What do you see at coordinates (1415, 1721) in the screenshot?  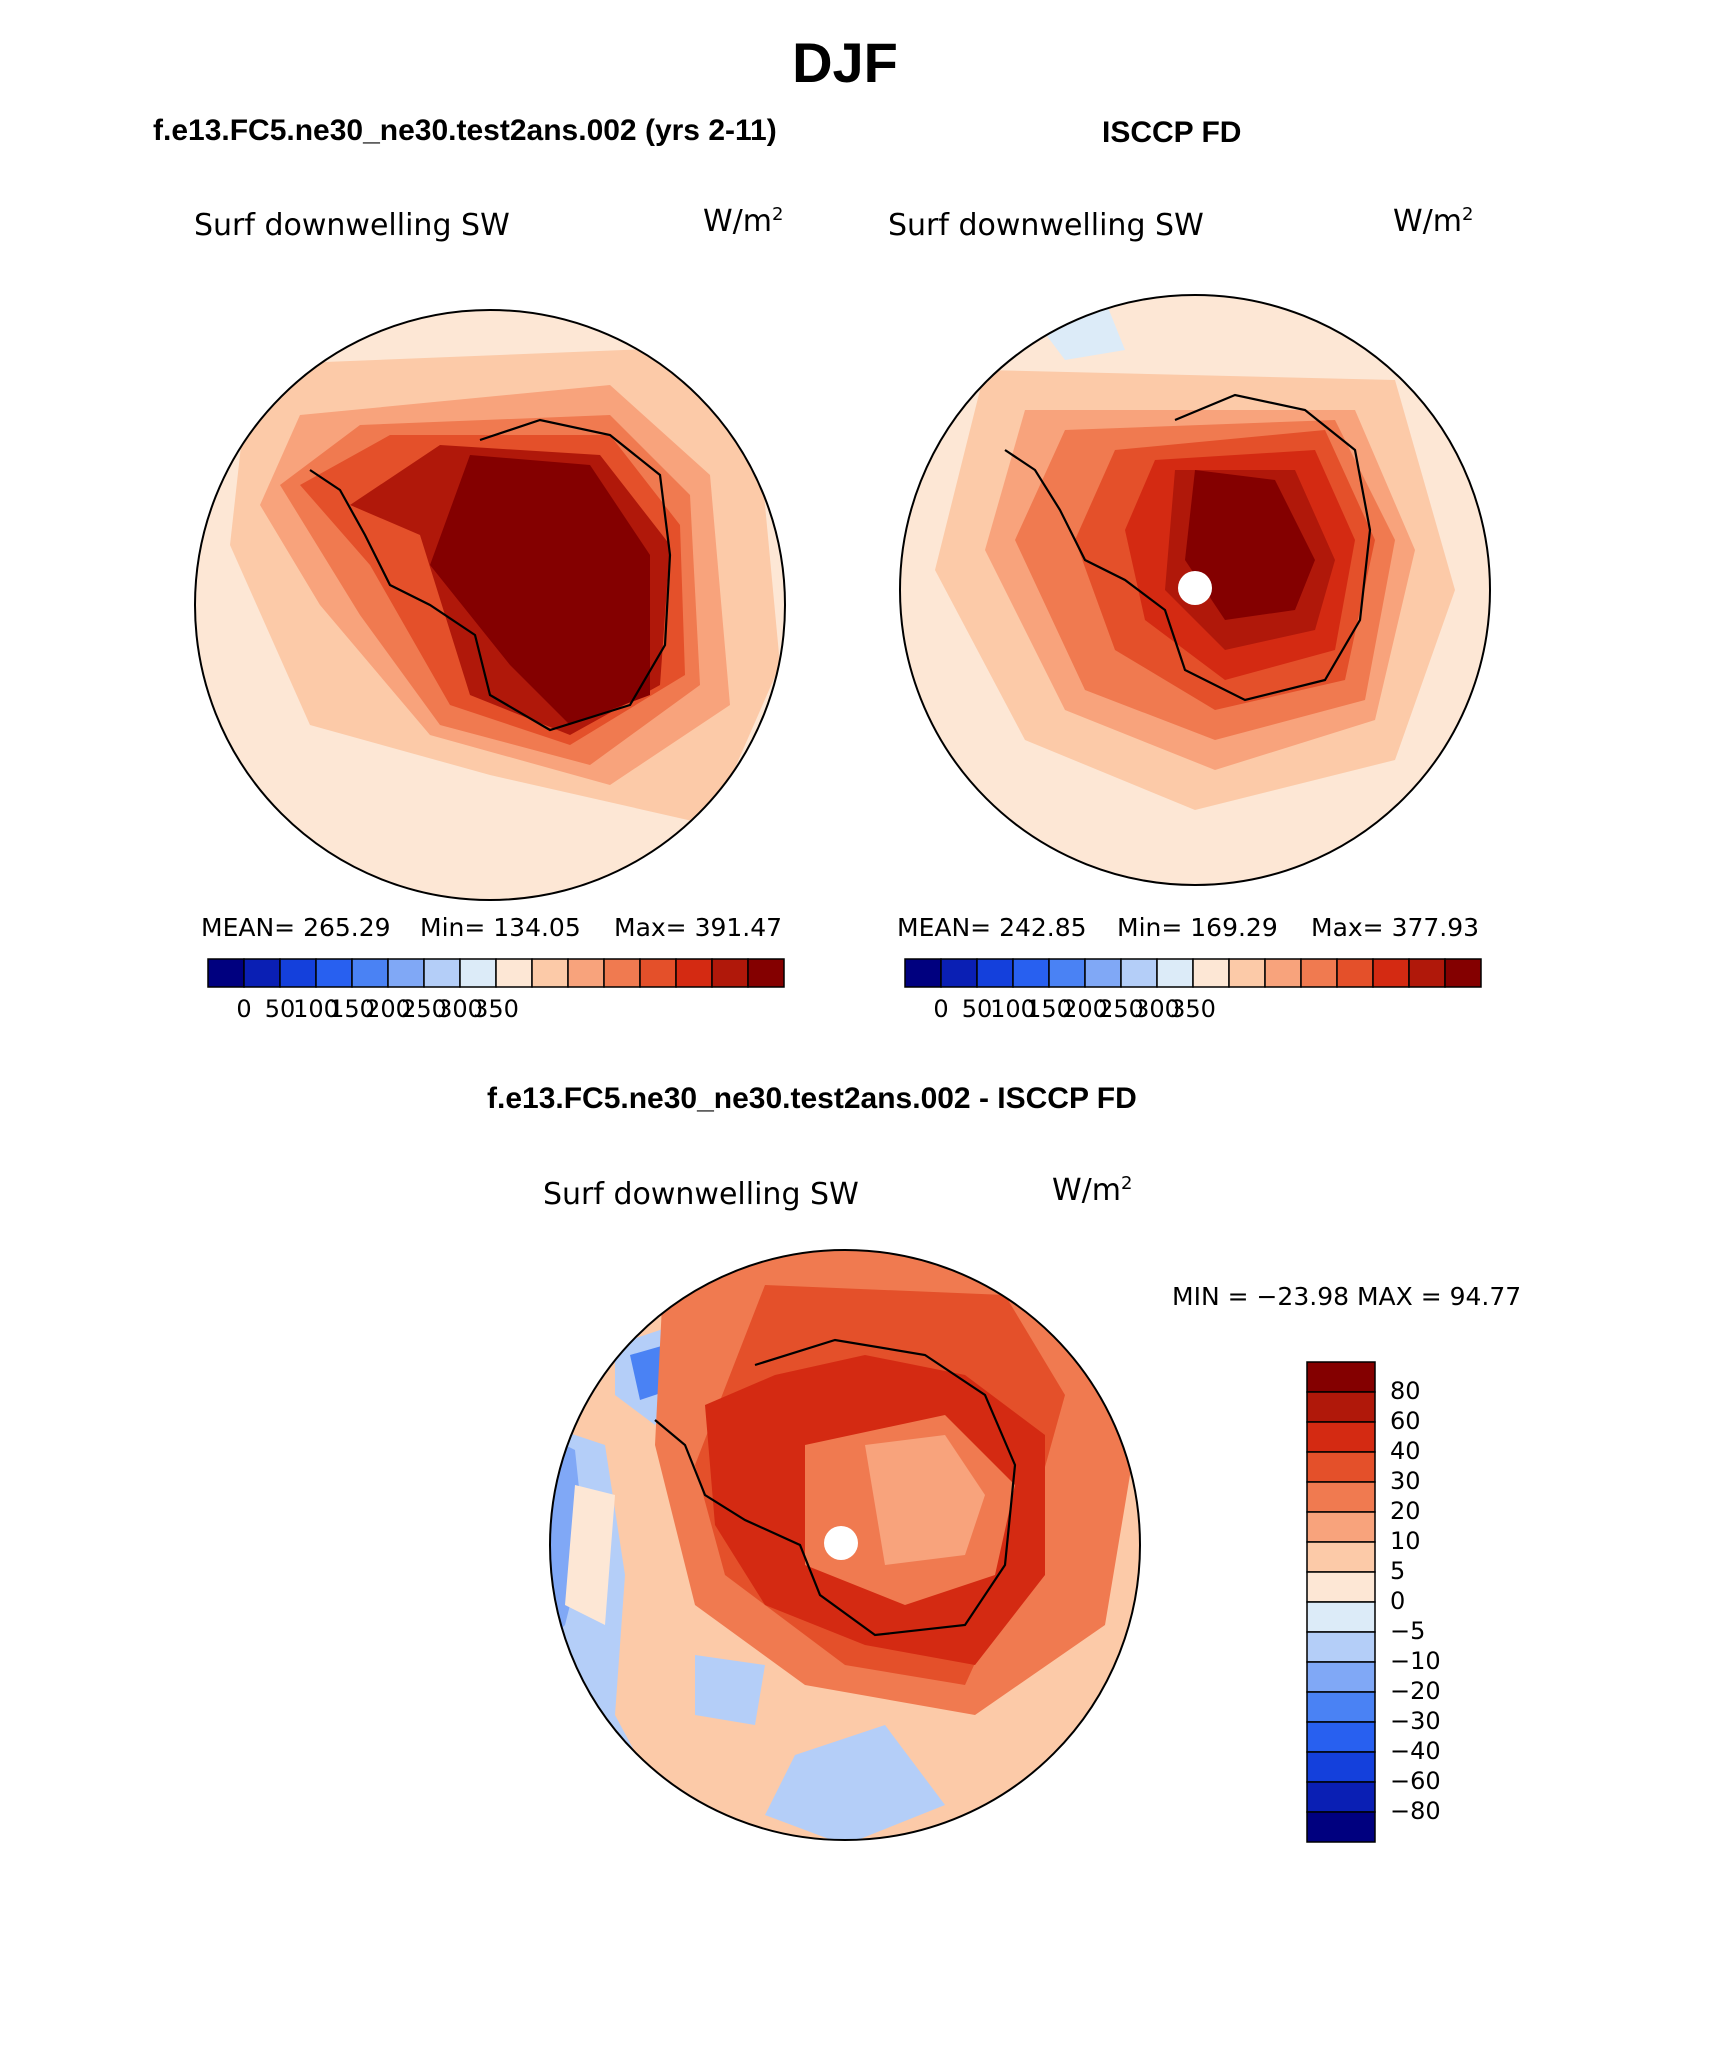 I see `colorbar-tick-label: −30` at bounding box center [1415, 1721].